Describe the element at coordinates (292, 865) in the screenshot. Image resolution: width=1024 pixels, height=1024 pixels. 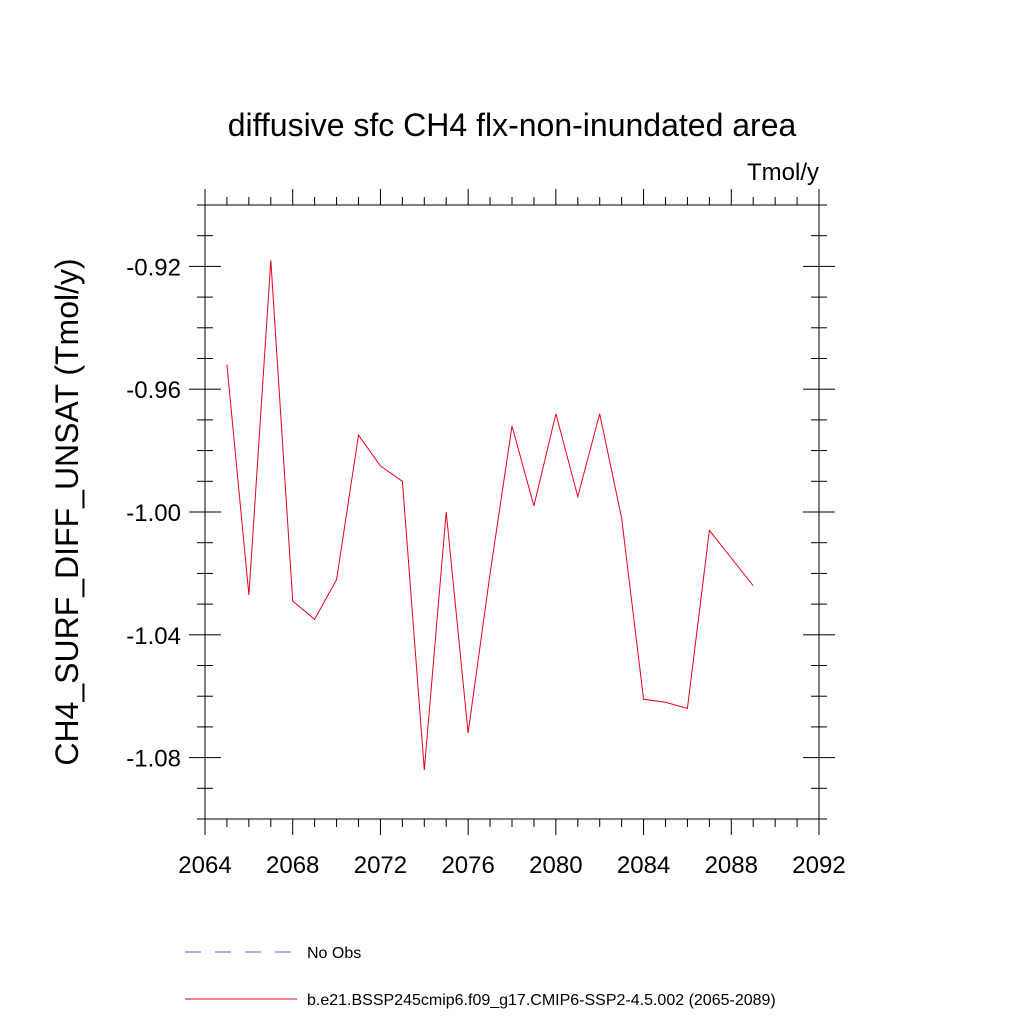
I see `x-tick-label: 2068` at that location.